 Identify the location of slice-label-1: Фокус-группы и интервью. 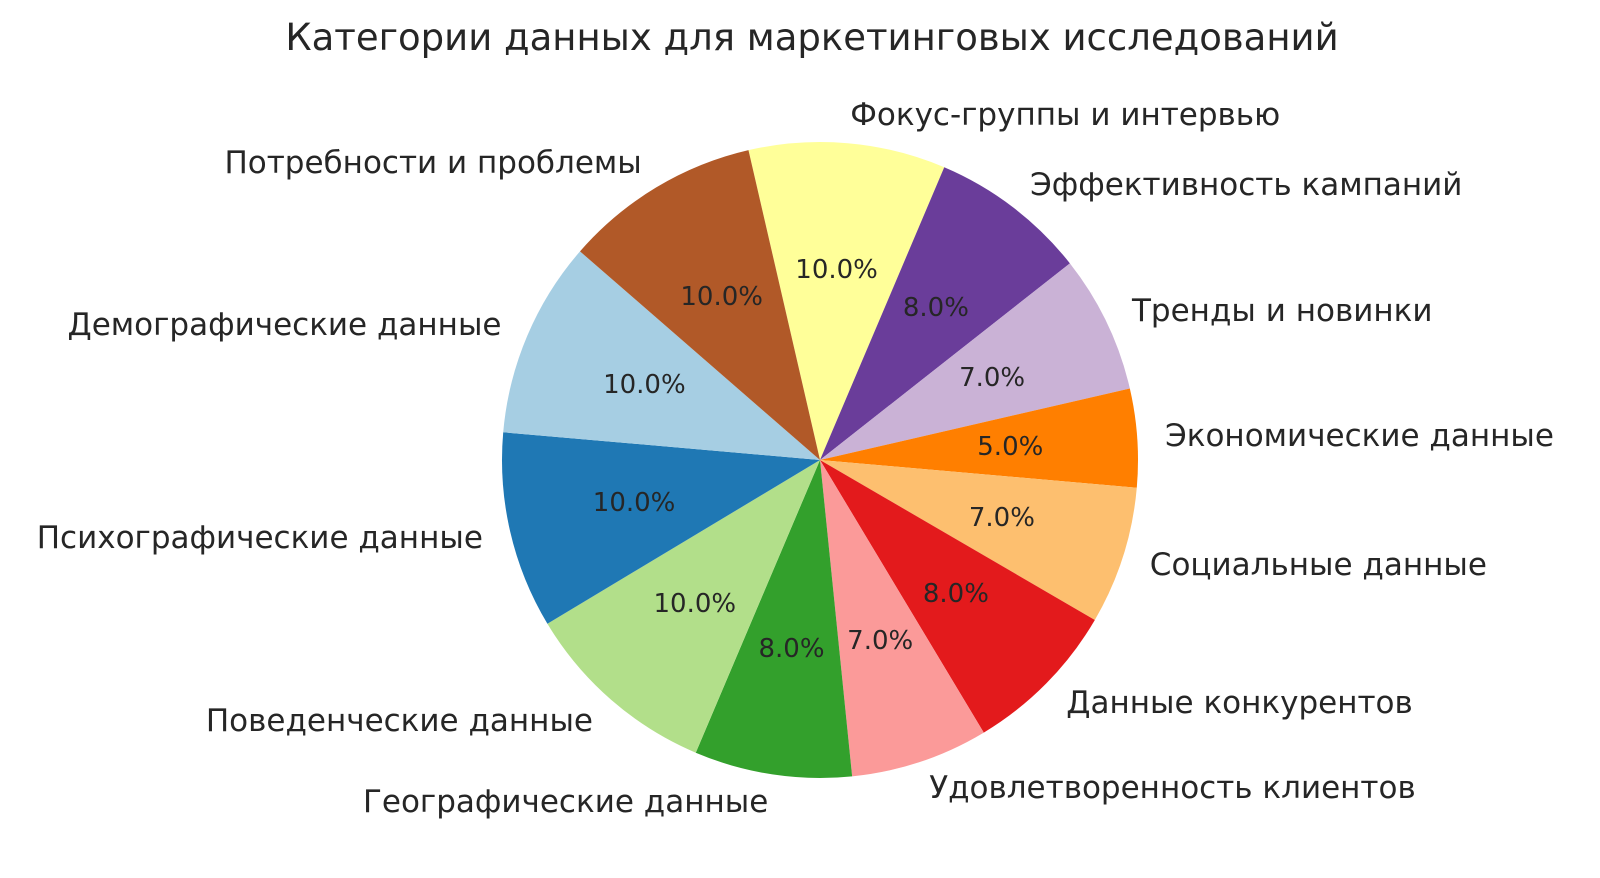
(1065, 115).